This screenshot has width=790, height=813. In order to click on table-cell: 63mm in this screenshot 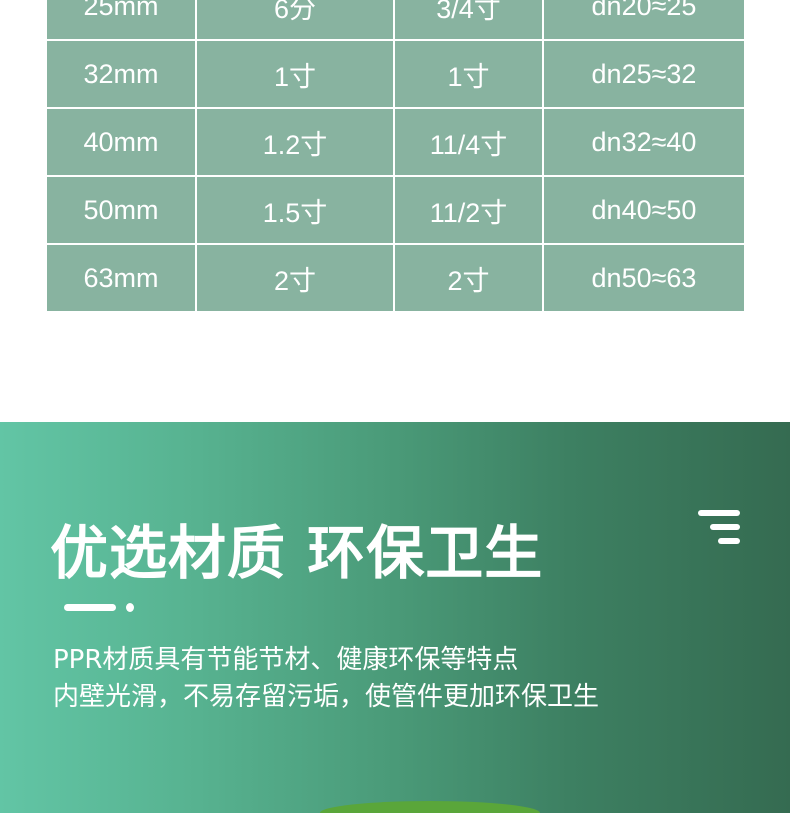, I will do `click(122, 278)`.